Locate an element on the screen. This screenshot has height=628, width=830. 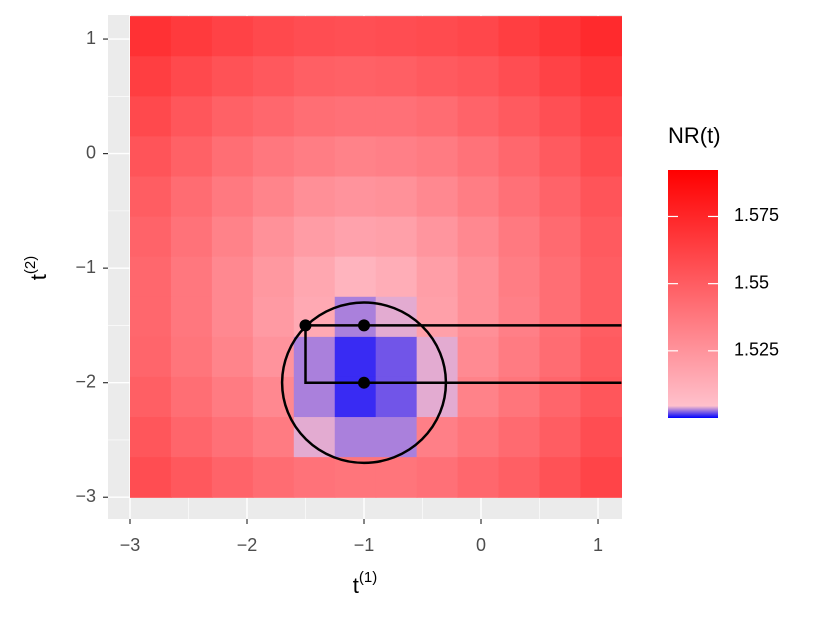
point is located at coordinates (305, 325).